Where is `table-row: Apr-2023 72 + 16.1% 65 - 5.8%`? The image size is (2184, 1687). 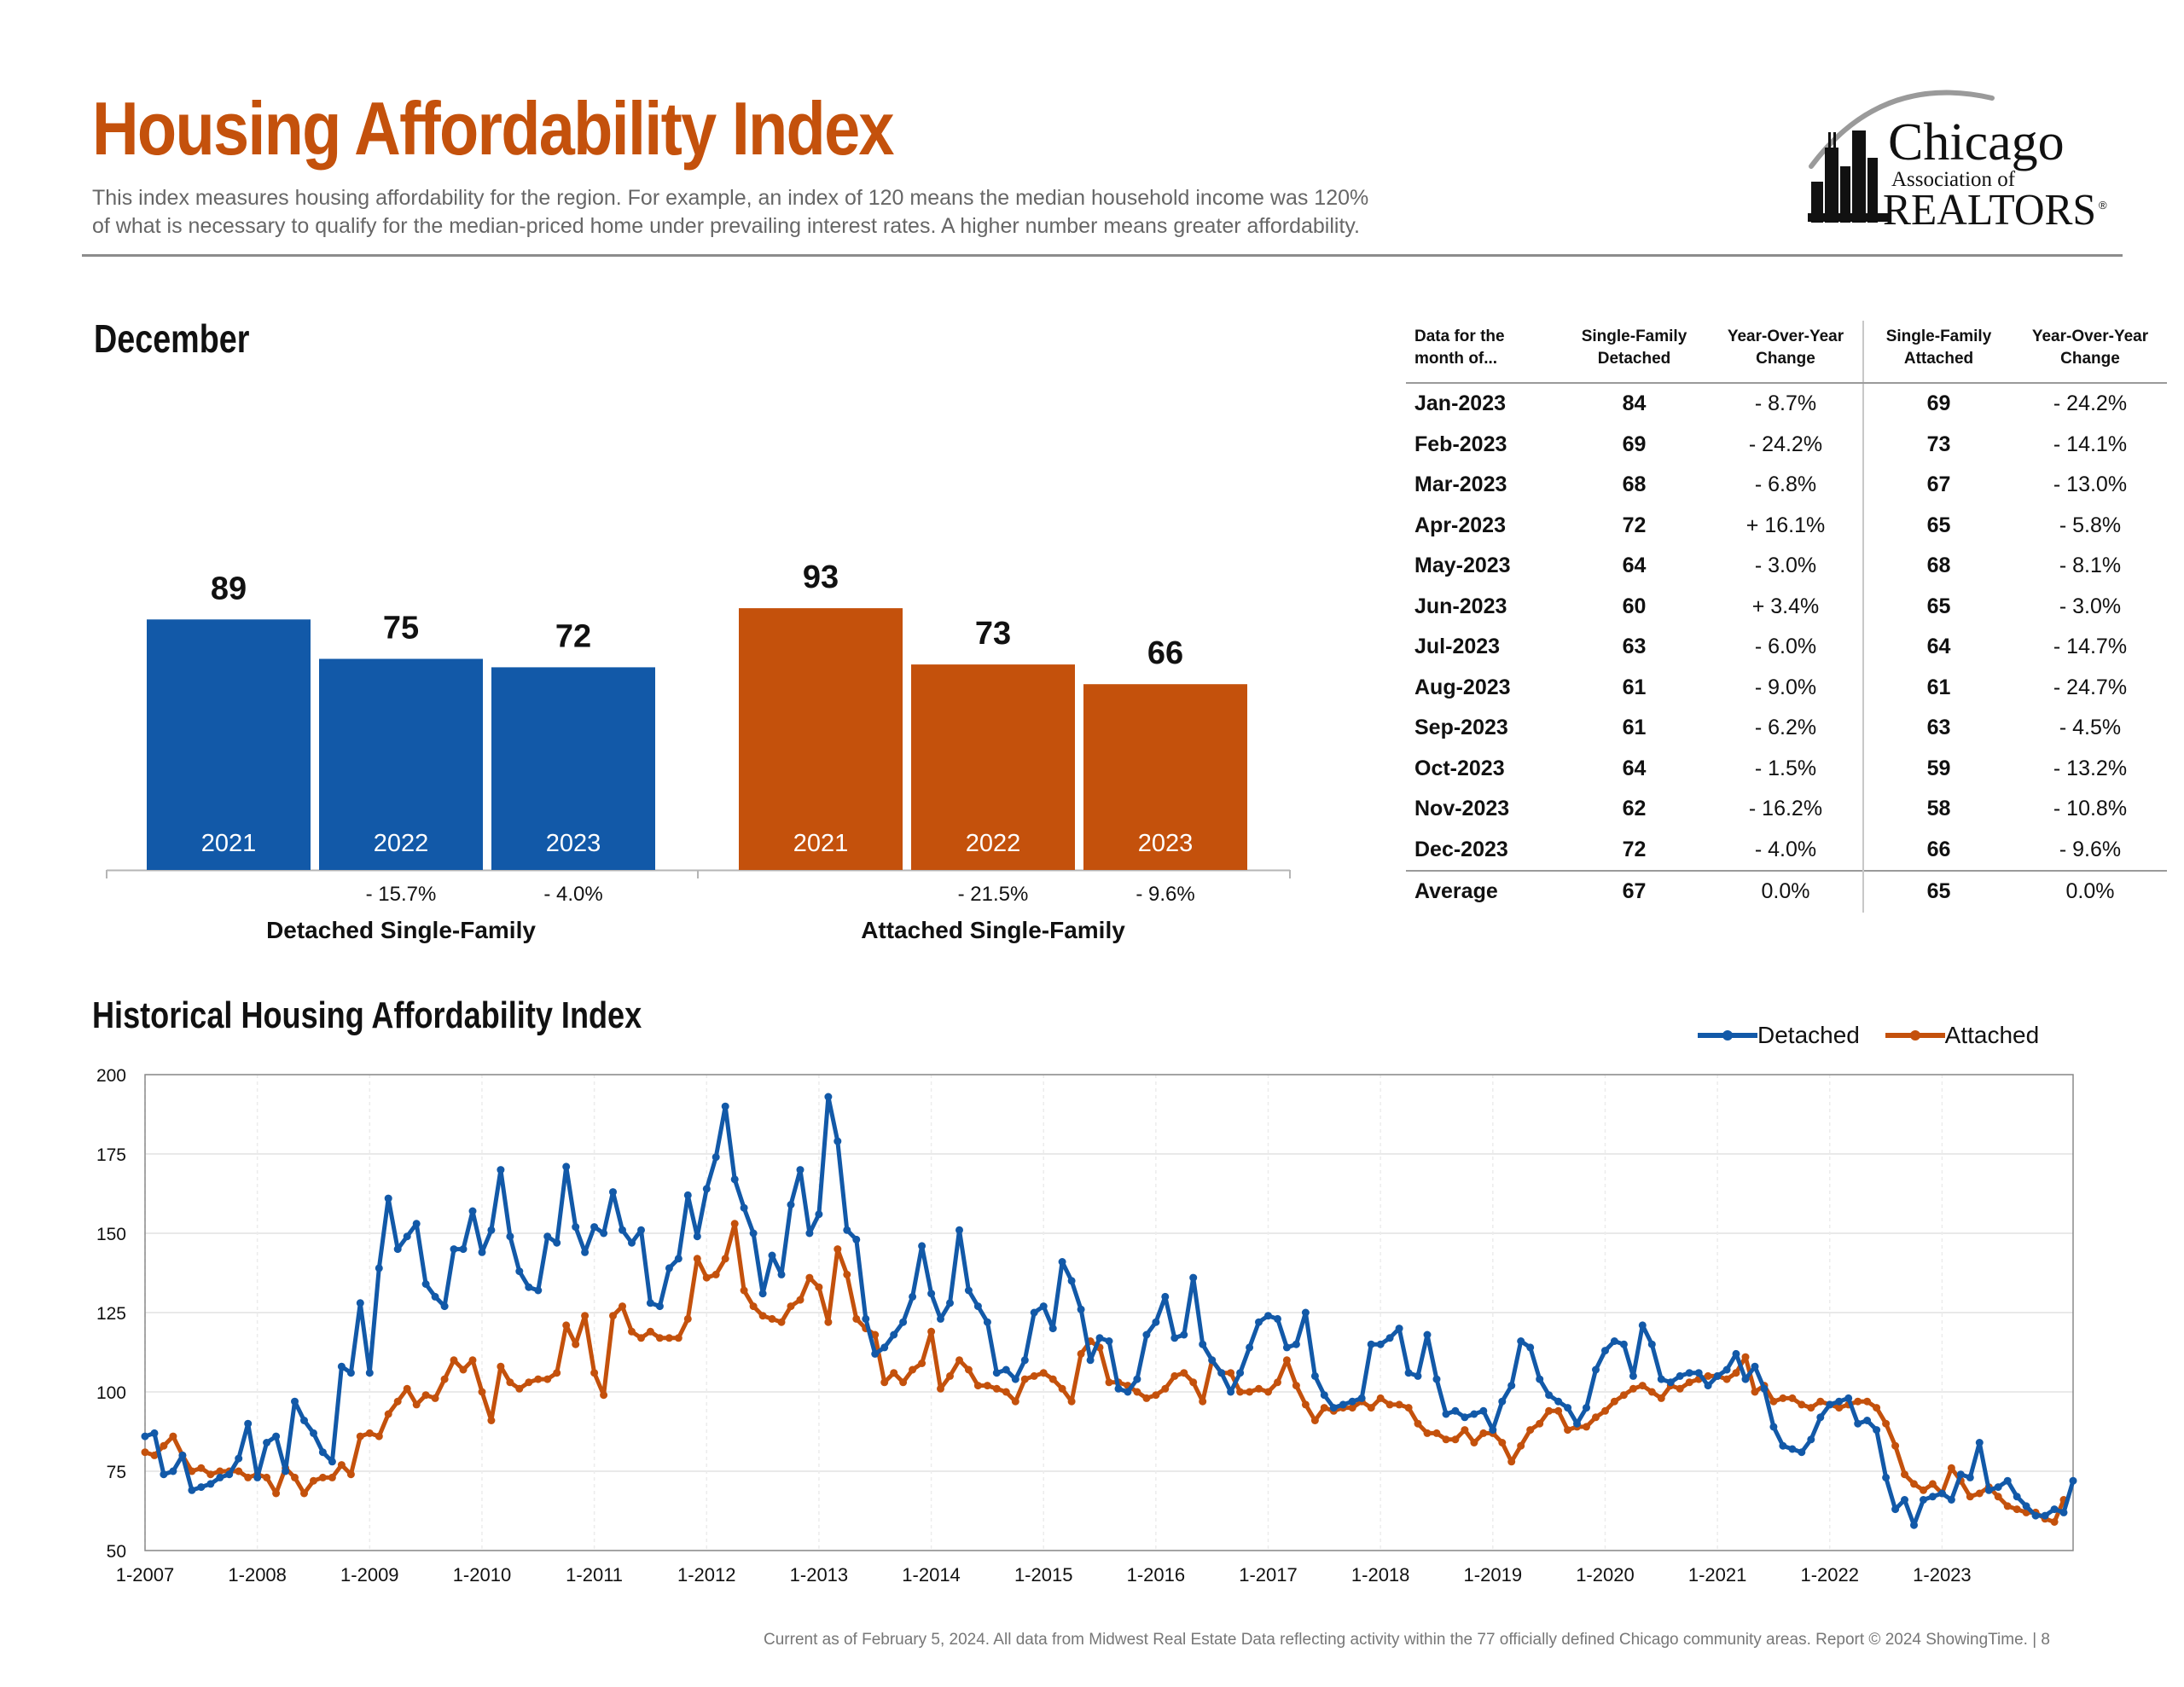
table-row: Apr-2023 72 + 16.1% 65 - 5.8% is located at coordinates (1786, 525).